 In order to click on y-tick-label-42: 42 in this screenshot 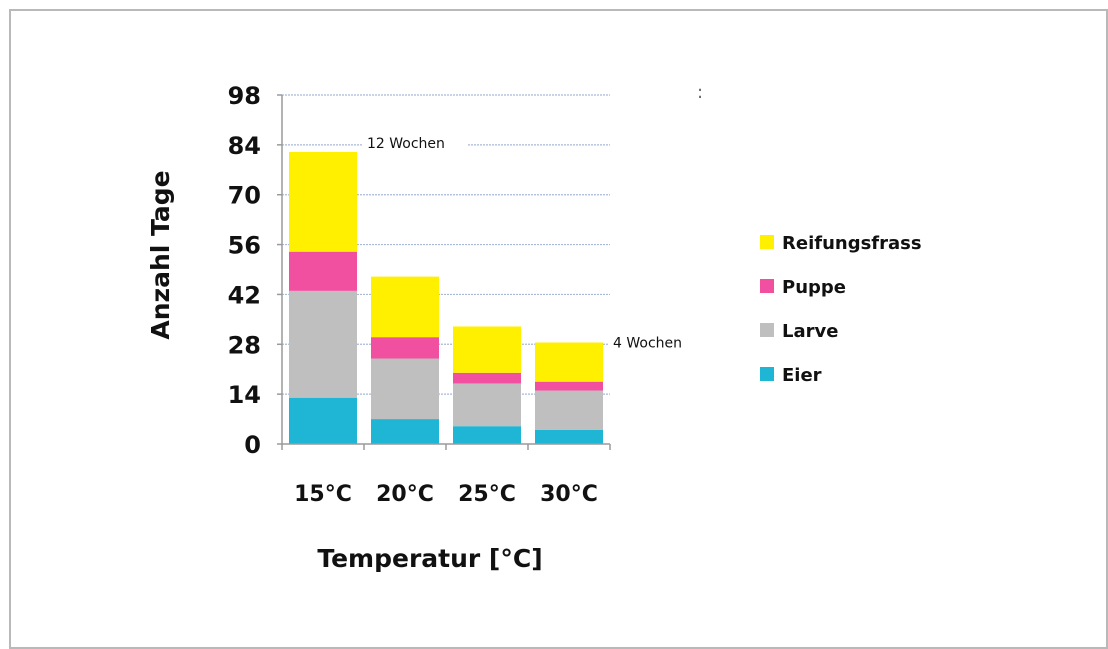, I will do `click(244, 295)`.